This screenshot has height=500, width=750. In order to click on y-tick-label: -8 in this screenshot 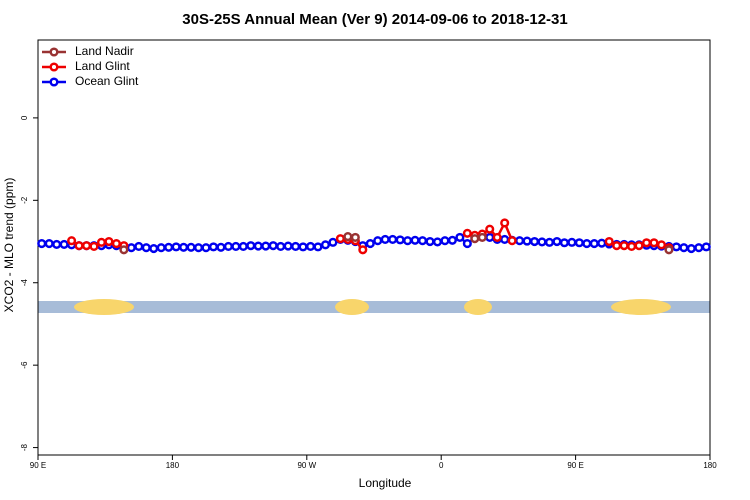, I will do `click(24, 447)`.